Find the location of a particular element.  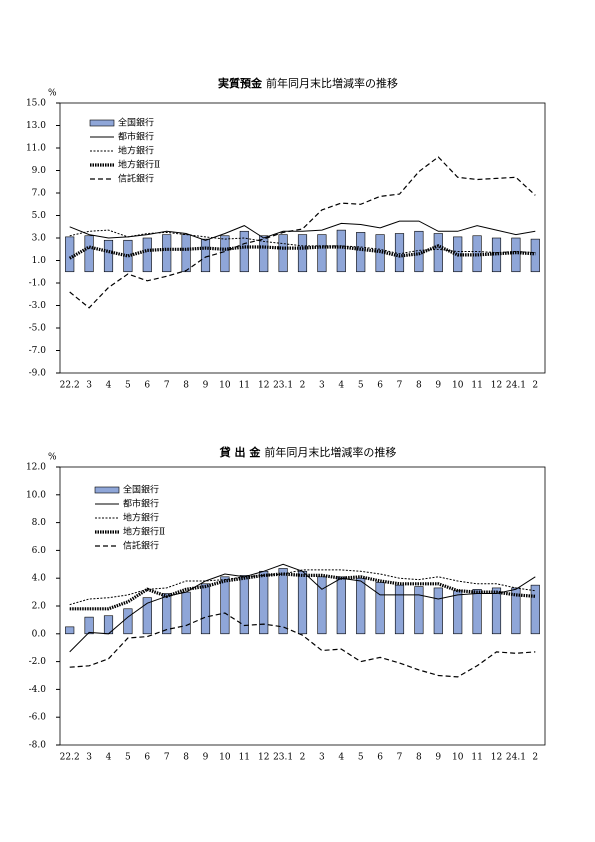

x-tick-label: 5 is located at coordinates (361, 758).